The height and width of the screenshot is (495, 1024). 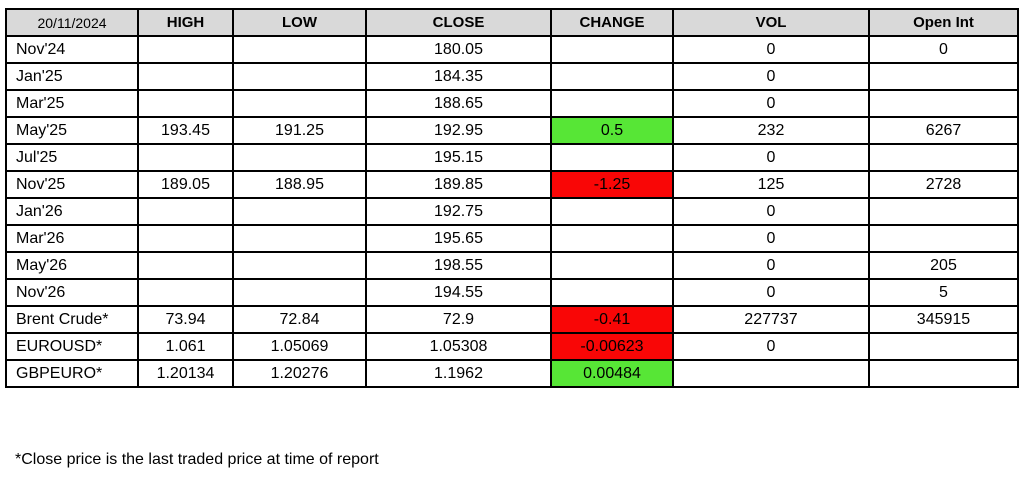 I want to click on close-cell: 1.1962, so click(x=458, y=373).